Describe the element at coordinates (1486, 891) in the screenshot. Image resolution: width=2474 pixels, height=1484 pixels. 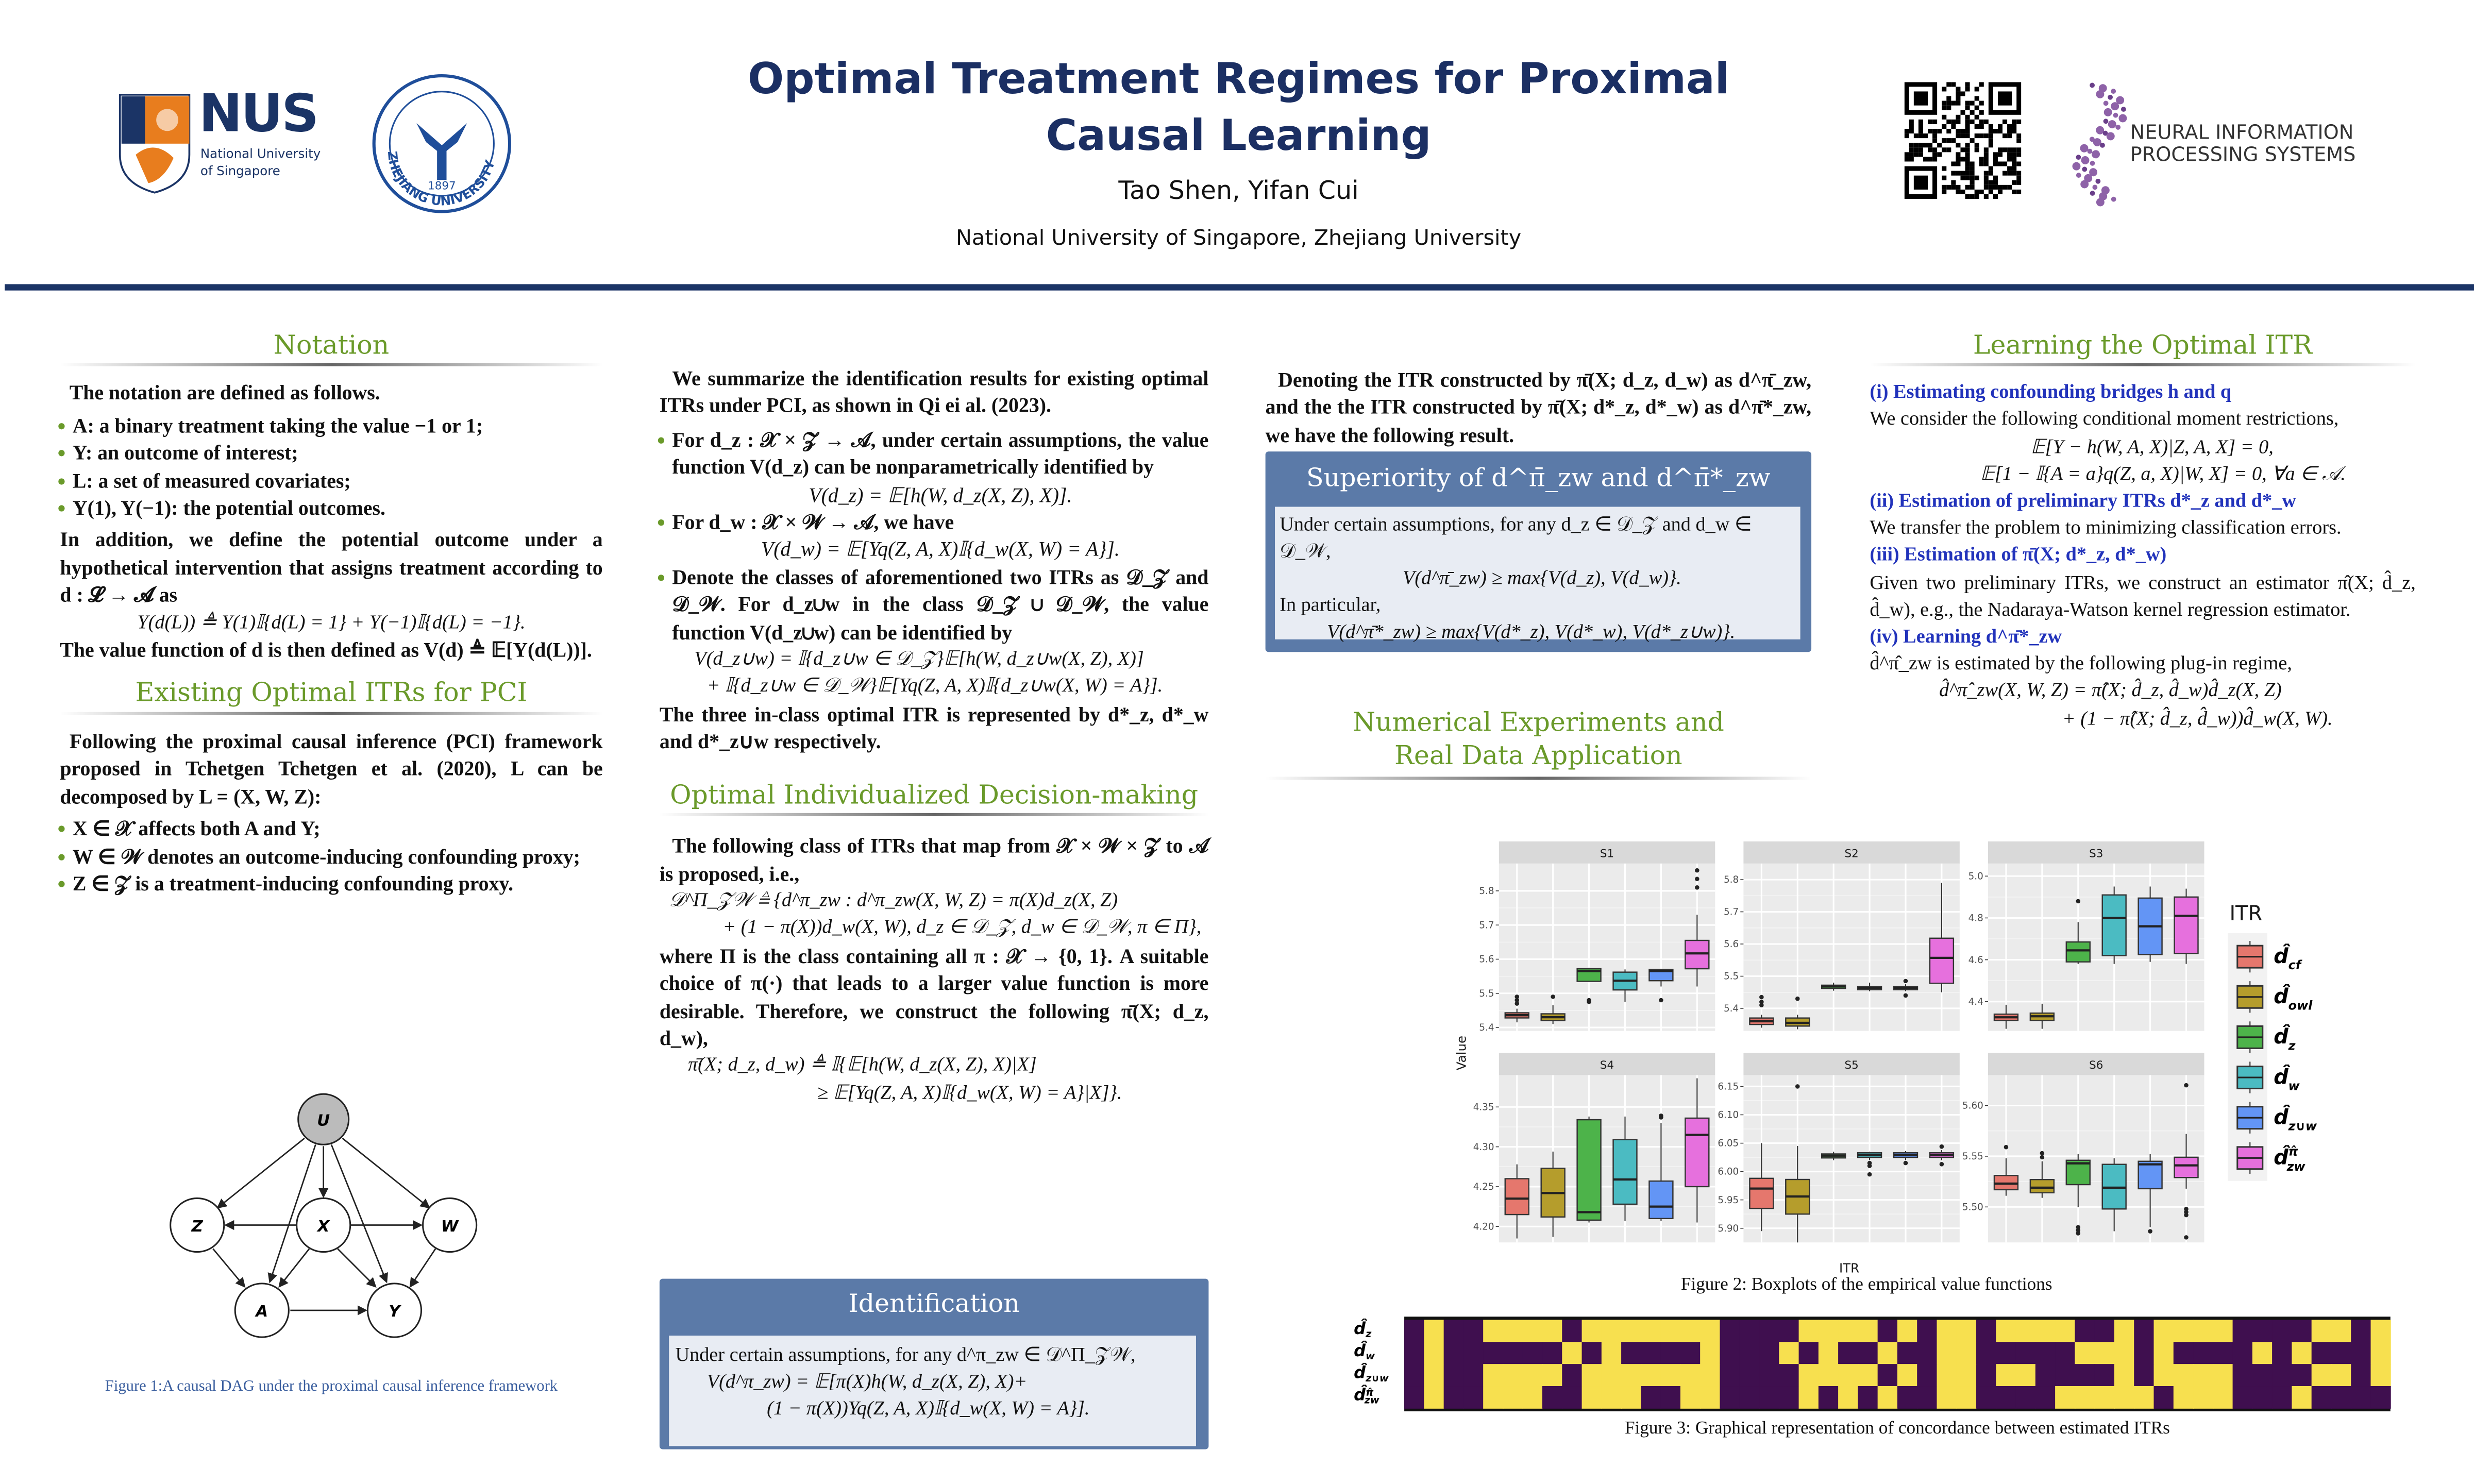
I see `y-tick-label: 5.8` at that location.